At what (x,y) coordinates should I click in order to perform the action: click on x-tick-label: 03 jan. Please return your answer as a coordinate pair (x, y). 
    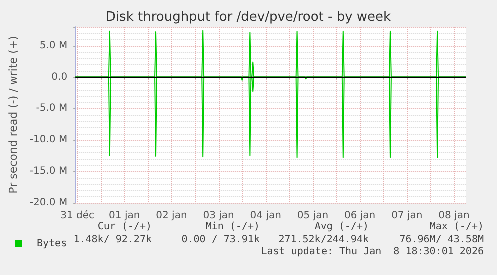
    Looking at the image, I should click on (218, 216).